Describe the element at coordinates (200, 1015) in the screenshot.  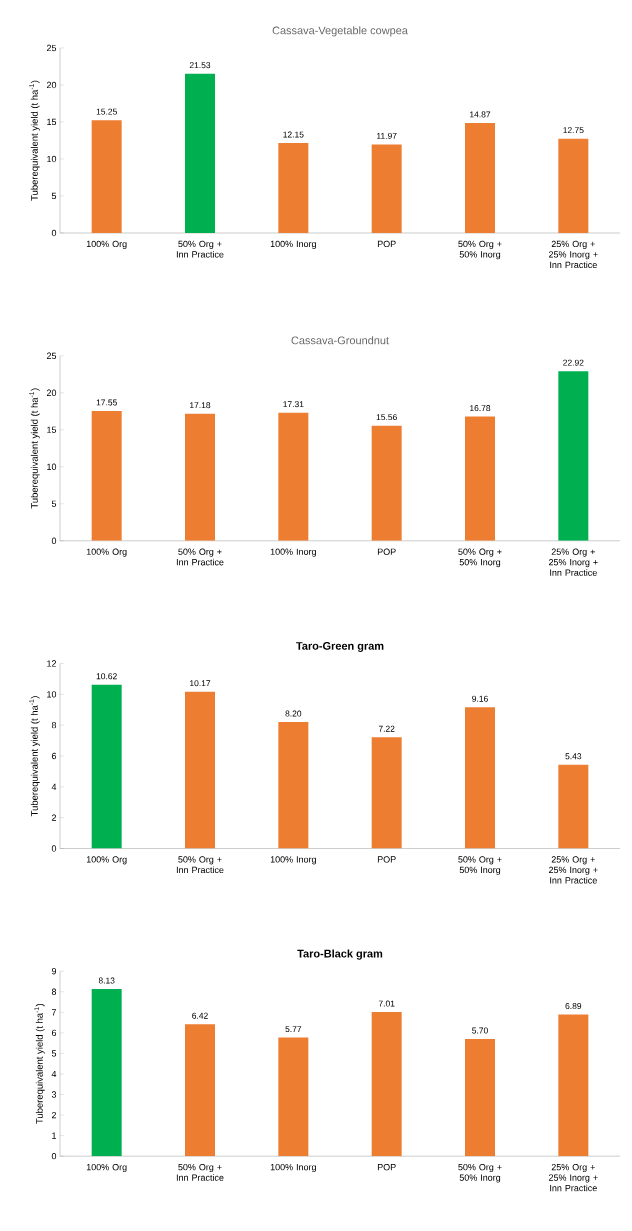
I see `data-label: 6.42` at that location.